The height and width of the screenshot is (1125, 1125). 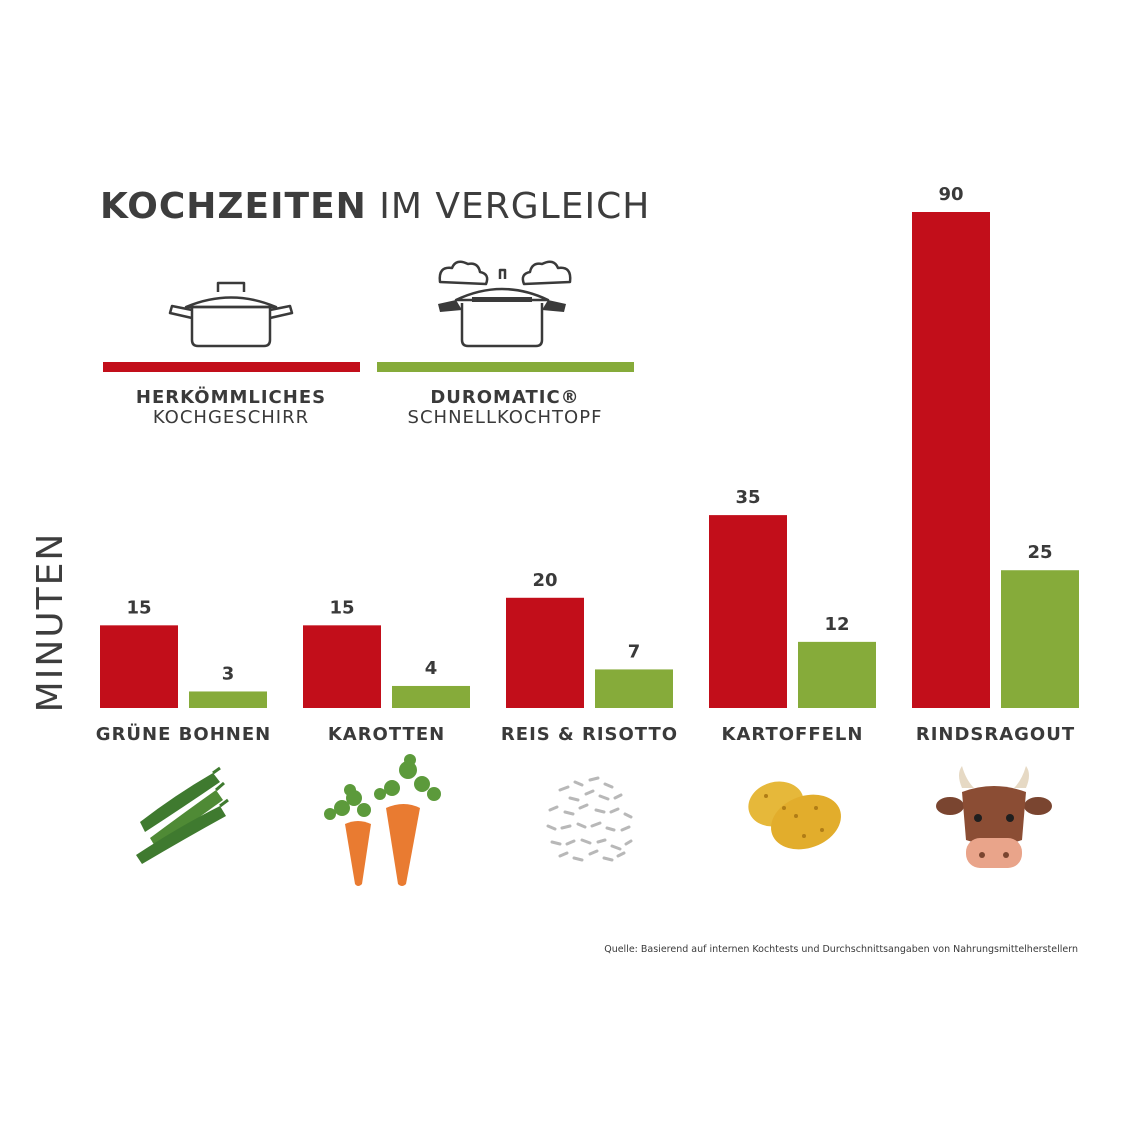 What do you see at coordinates (233, 206) in the screenshot?
I see `chart-title-bold: KOCHZEITEN` at bounding box center [233, 206].